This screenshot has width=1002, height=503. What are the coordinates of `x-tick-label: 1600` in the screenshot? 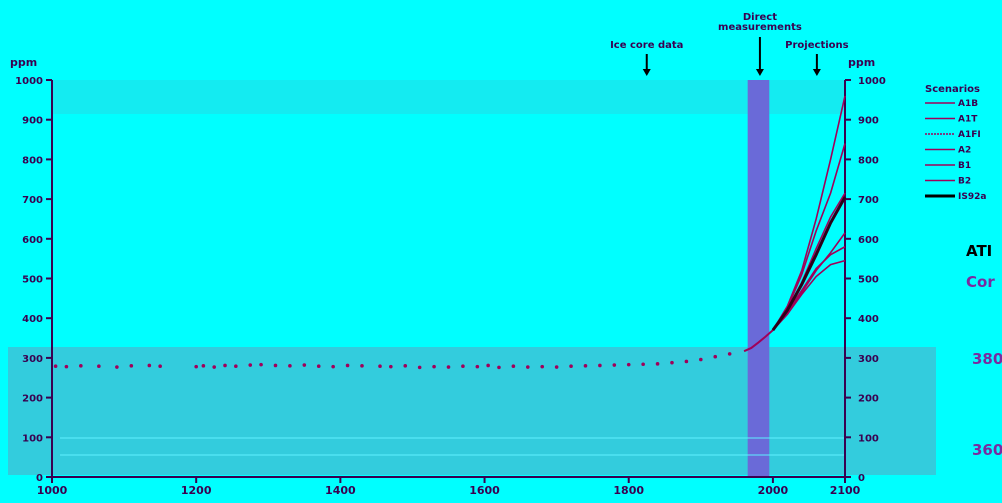 It's located at (484, 490).